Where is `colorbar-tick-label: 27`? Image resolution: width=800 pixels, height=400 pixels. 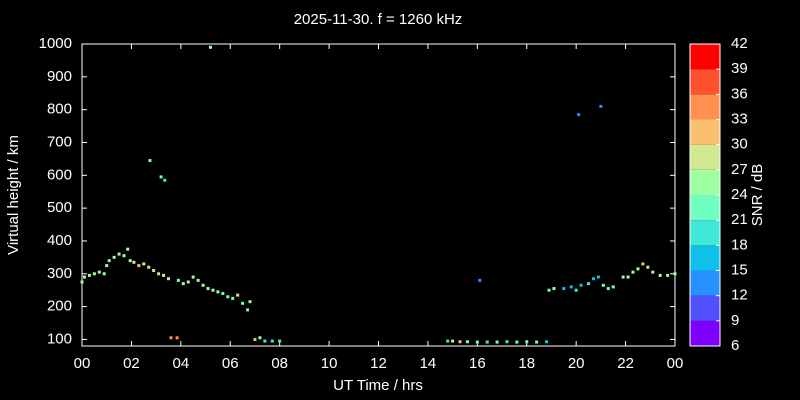
colorbar-tick-label: 27 is located at coordinates (739, 169).